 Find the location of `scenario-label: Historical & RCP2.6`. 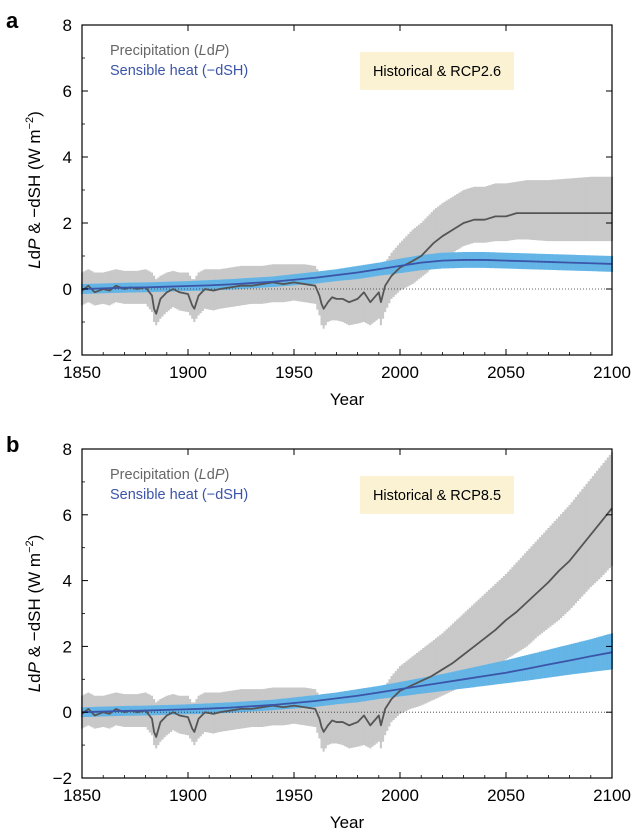

scenario-label: Historical & RCP2.6 is located at coordinates (437, 72).